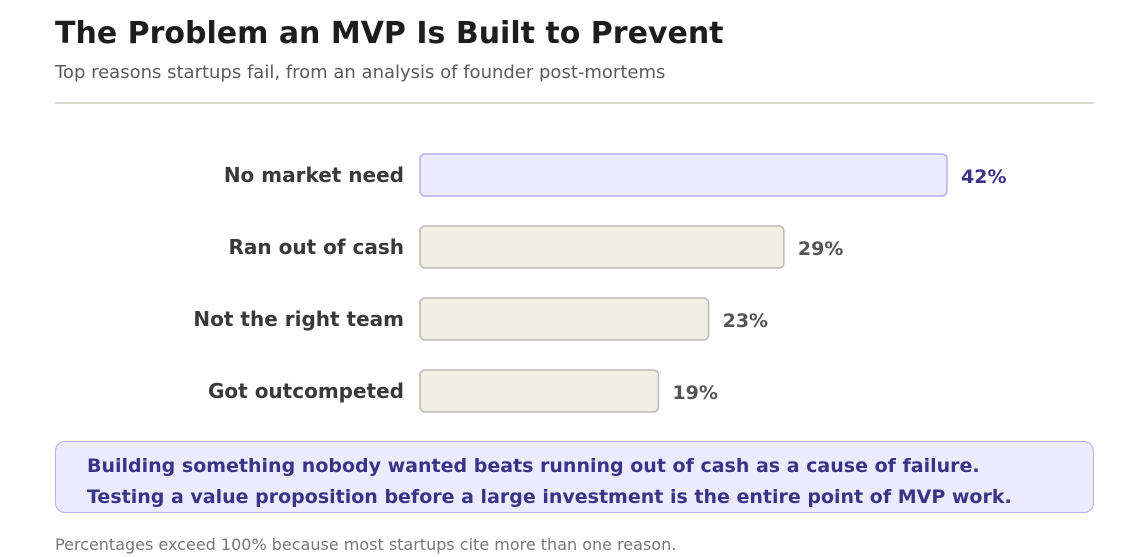 The height and width of the screenshot is (557, 1146). Describe the element at coordinates (389, 33) in the screenshot. I see `chart-title: The Problem an MVP Is Built to Prevent` at that location.